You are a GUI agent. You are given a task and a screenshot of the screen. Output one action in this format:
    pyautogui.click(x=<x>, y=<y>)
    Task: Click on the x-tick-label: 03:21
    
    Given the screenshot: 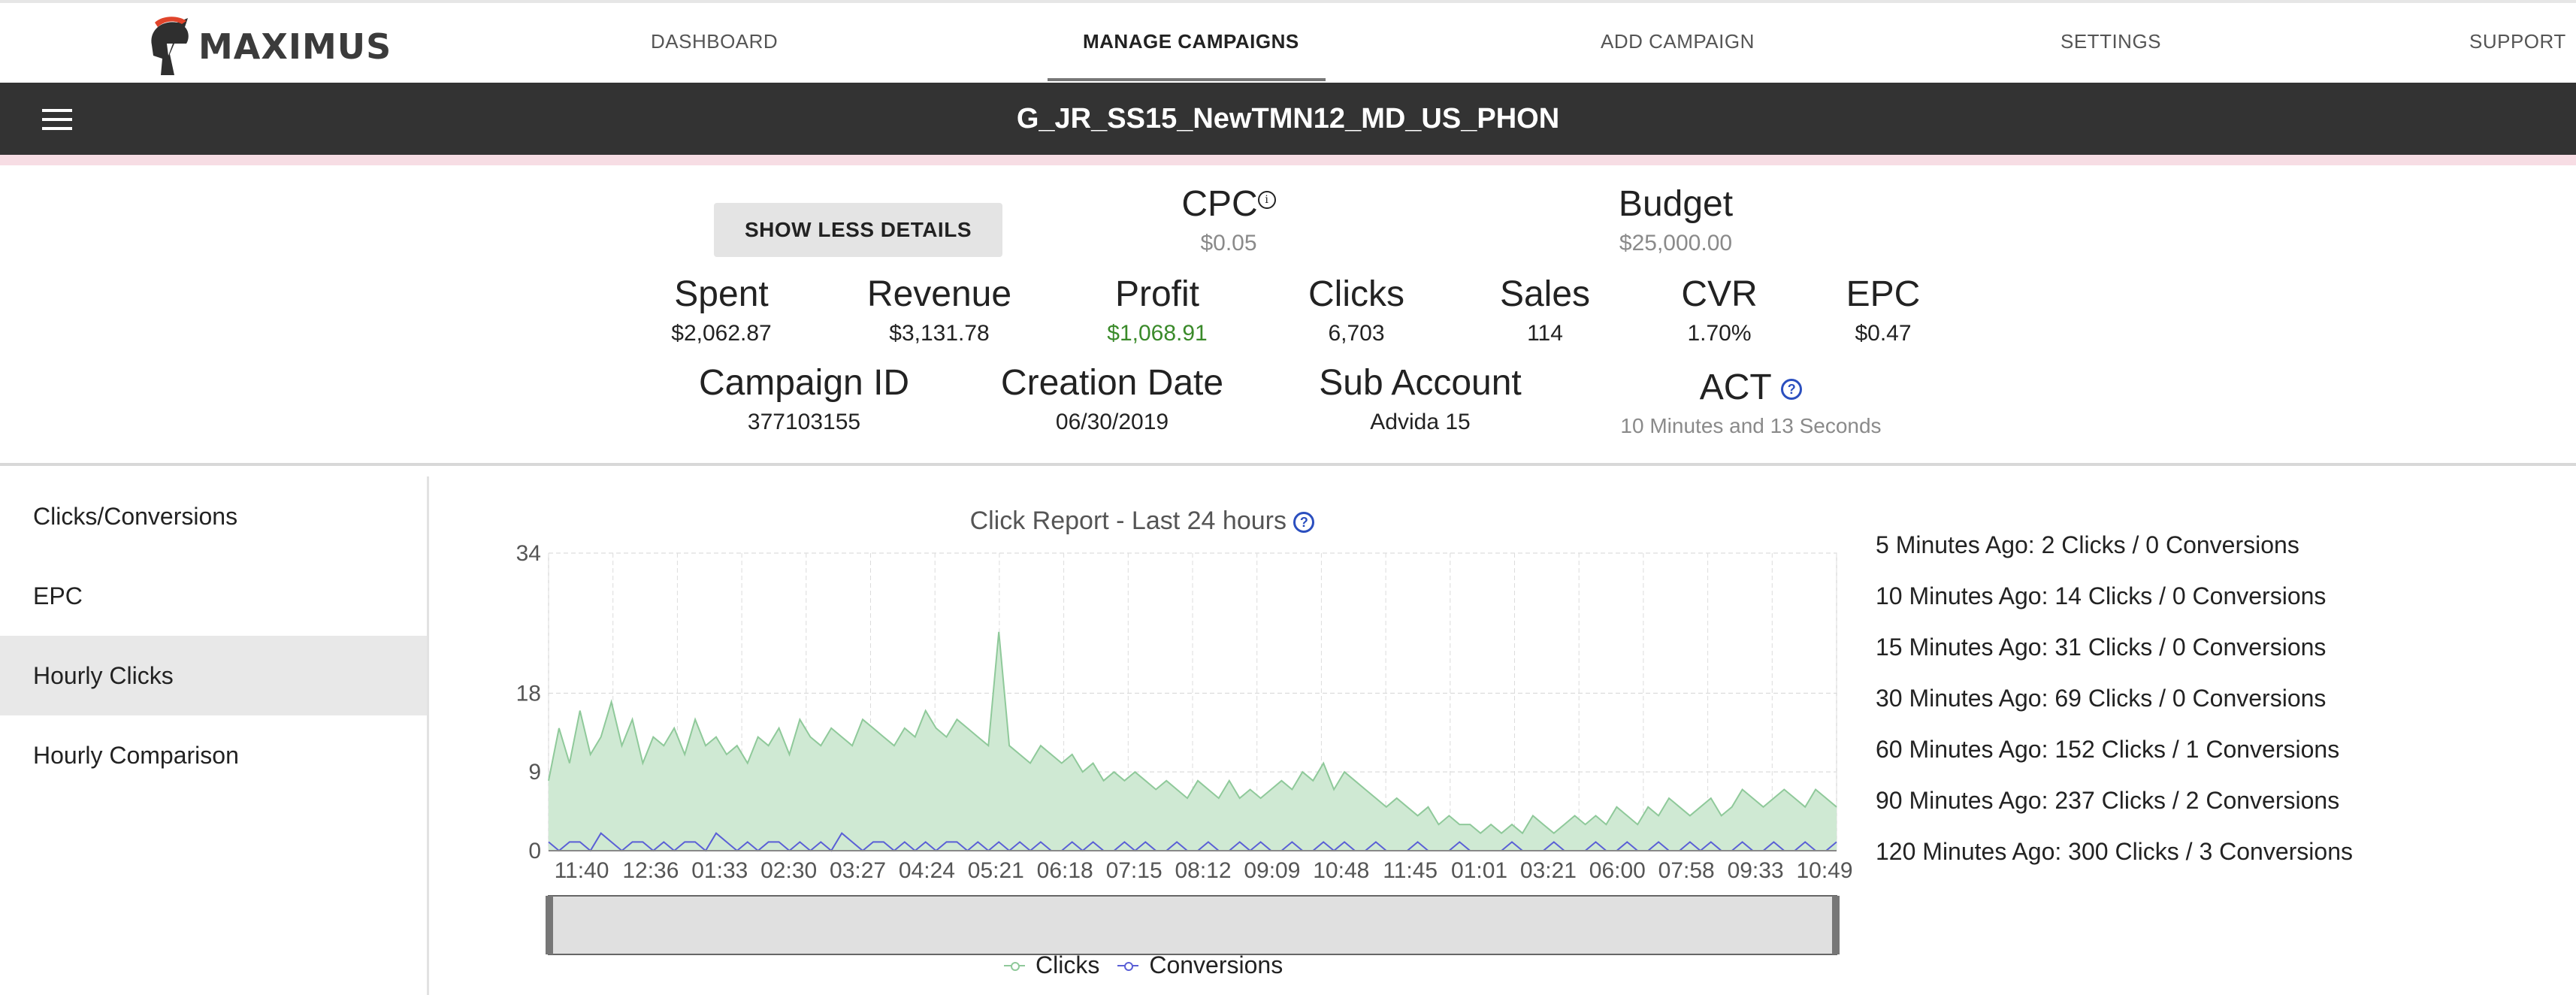 What is the action you would take?
    pyautogui.click(x=1549, y=870)
    